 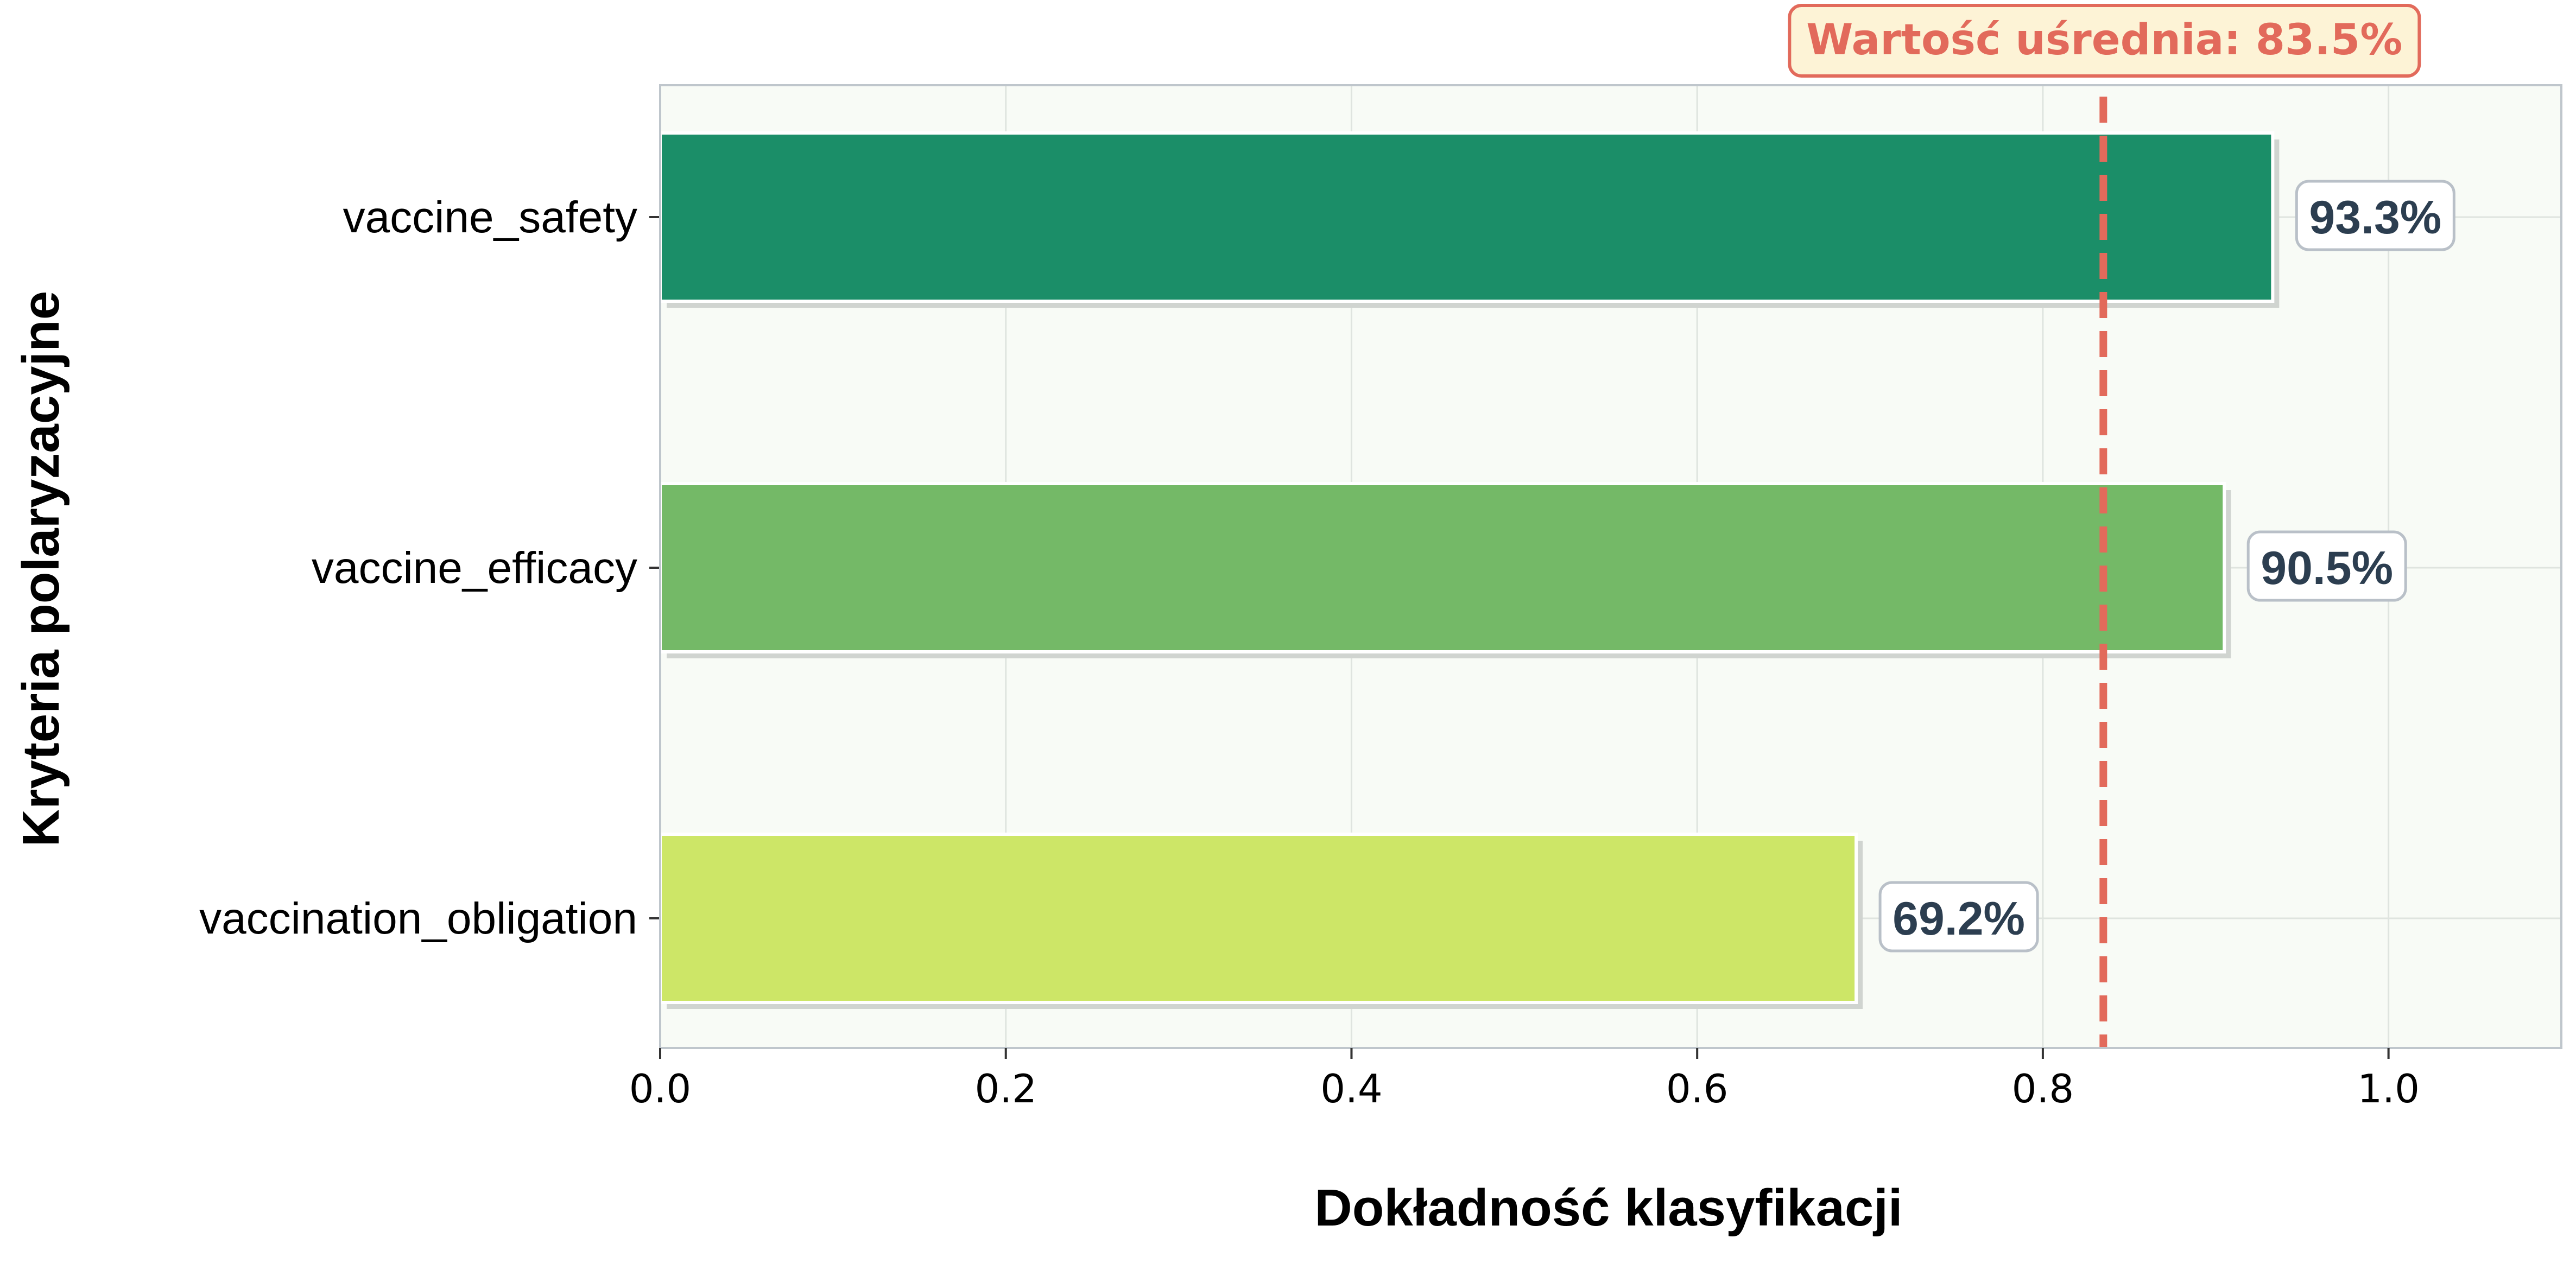 I want to click on value-label: 93.3%, so click(x=2375, y=218).